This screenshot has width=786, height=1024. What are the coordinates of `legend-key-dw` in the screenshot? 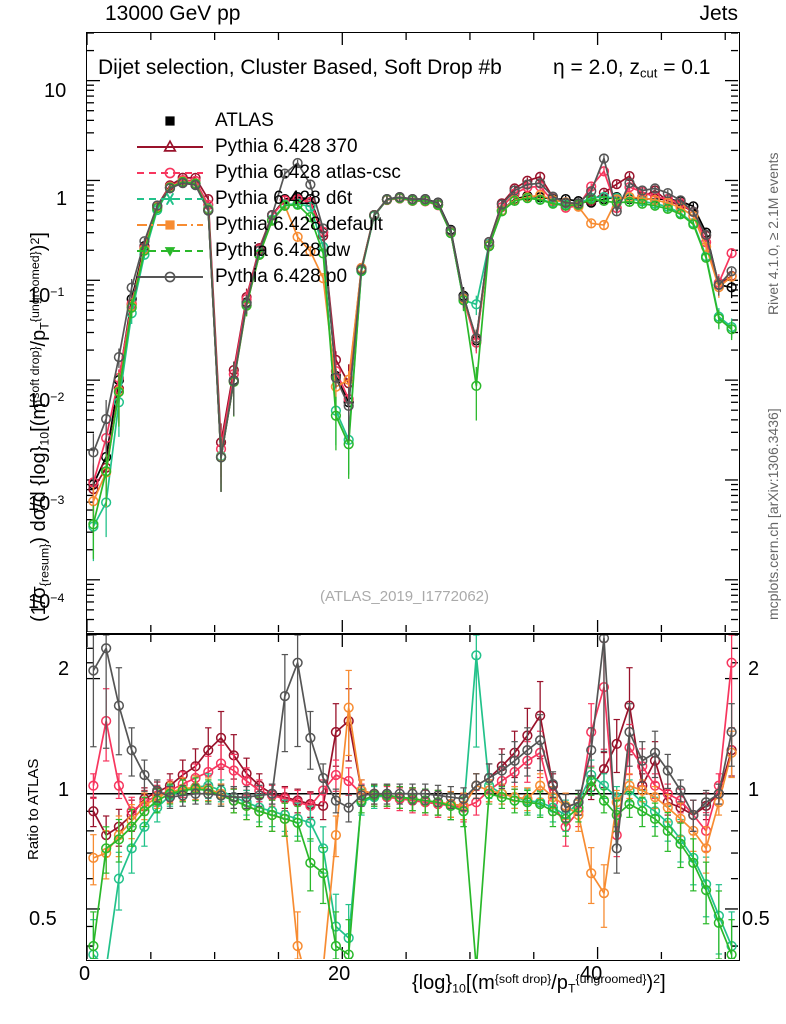 It's located at (170, 251).